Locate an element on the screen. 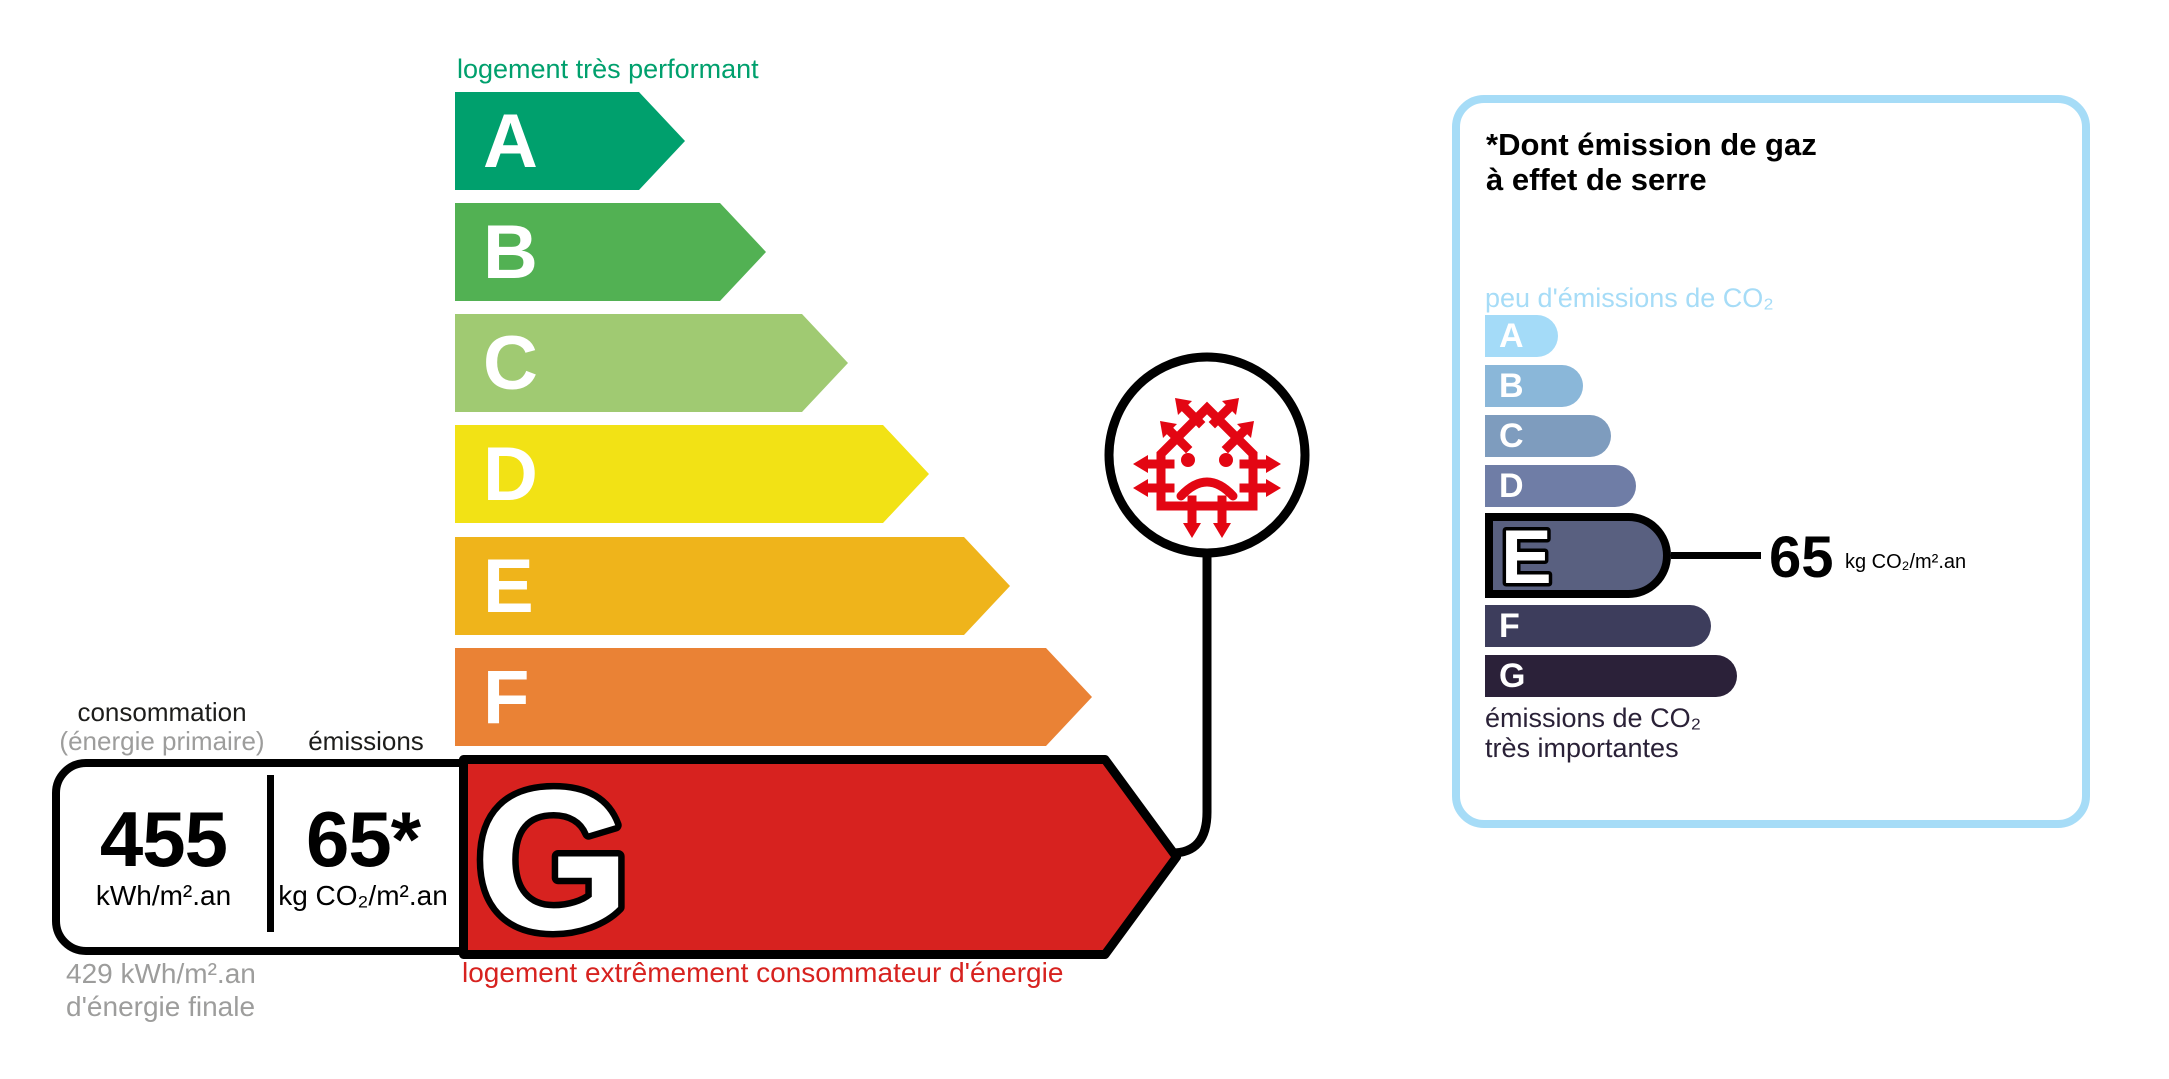 Image resolution: width=2169 pixels, height=1079 pixels. consumption-cell: 455 kWh/m².an is located at coordinates (163, 857).